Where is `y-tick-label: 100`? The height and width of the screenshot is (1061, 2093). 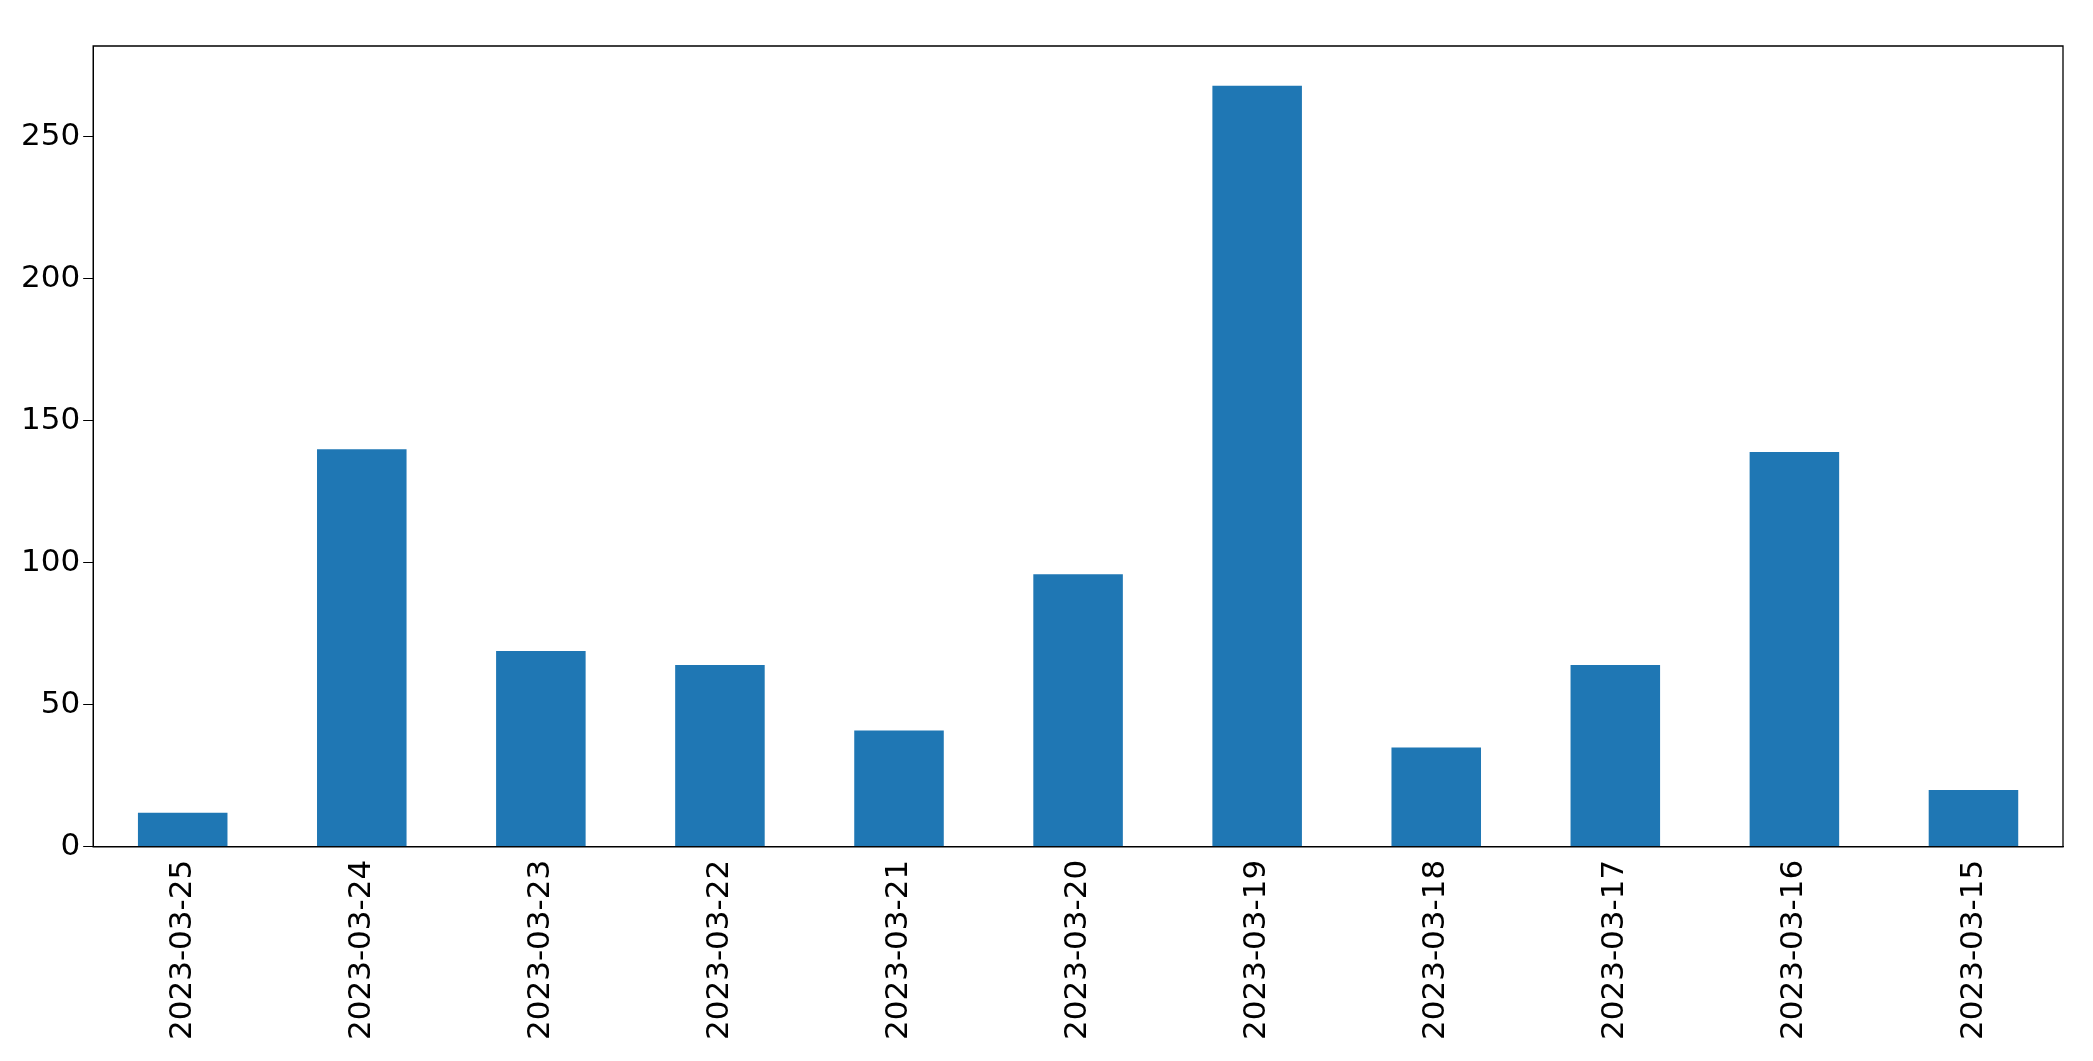 y-tick-label: 100 is located at coordinates (51, 559).